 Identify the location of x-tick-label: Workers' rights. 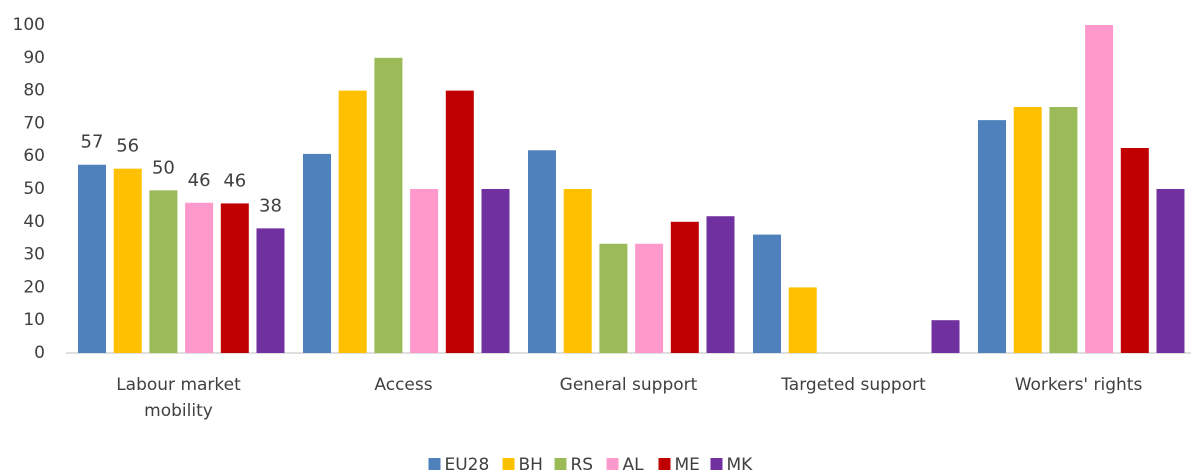
(1079, 385).